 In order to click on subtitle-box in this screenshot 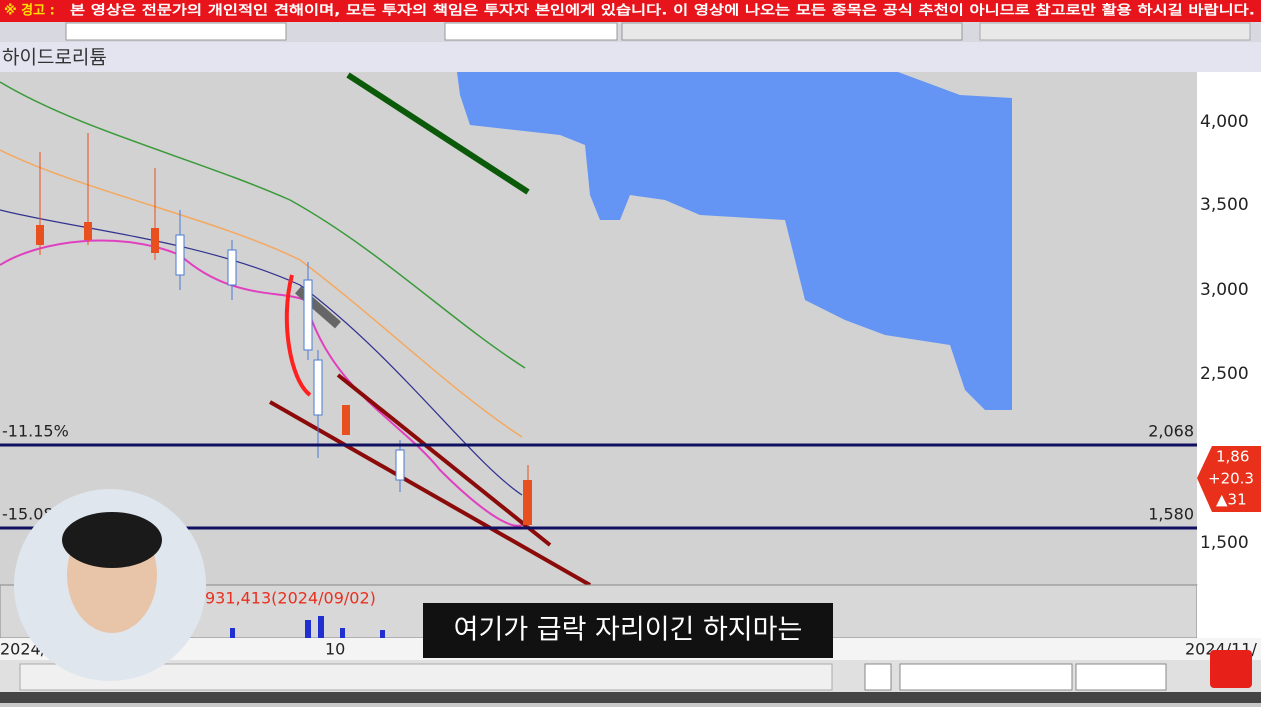, I will do `click(628, 630)`.